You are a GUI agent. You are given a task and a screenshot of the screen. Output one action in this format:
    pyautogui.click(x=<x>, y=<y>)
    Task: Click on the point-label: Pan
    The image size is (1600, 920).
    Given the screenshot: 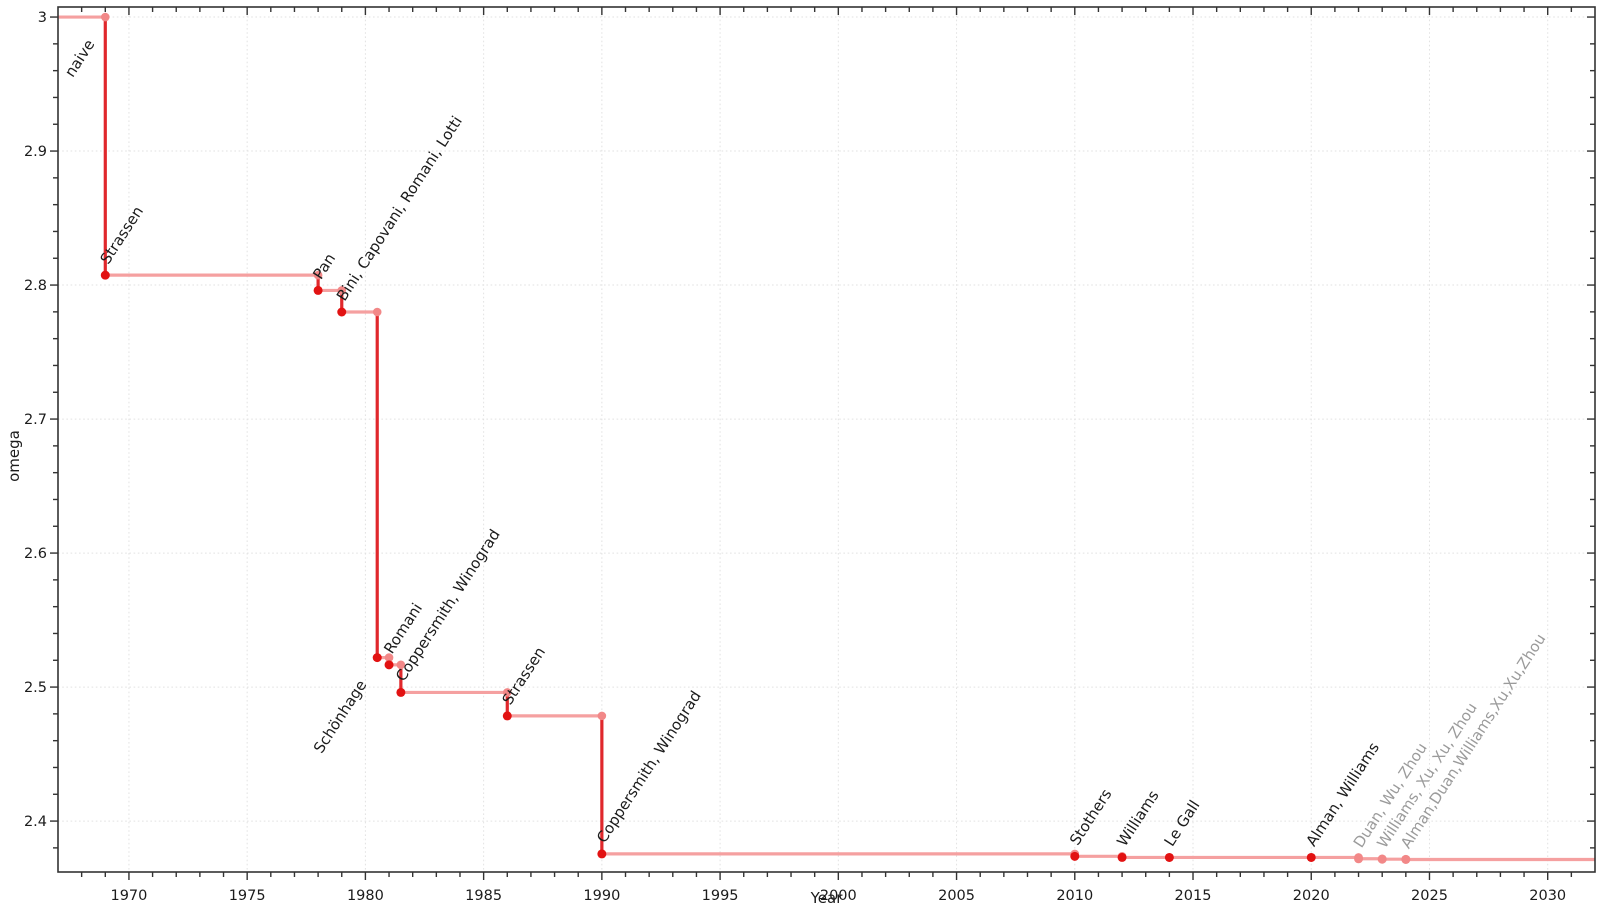 What is the action you would take?
    pyautogui.click(x=324, y=266)
    